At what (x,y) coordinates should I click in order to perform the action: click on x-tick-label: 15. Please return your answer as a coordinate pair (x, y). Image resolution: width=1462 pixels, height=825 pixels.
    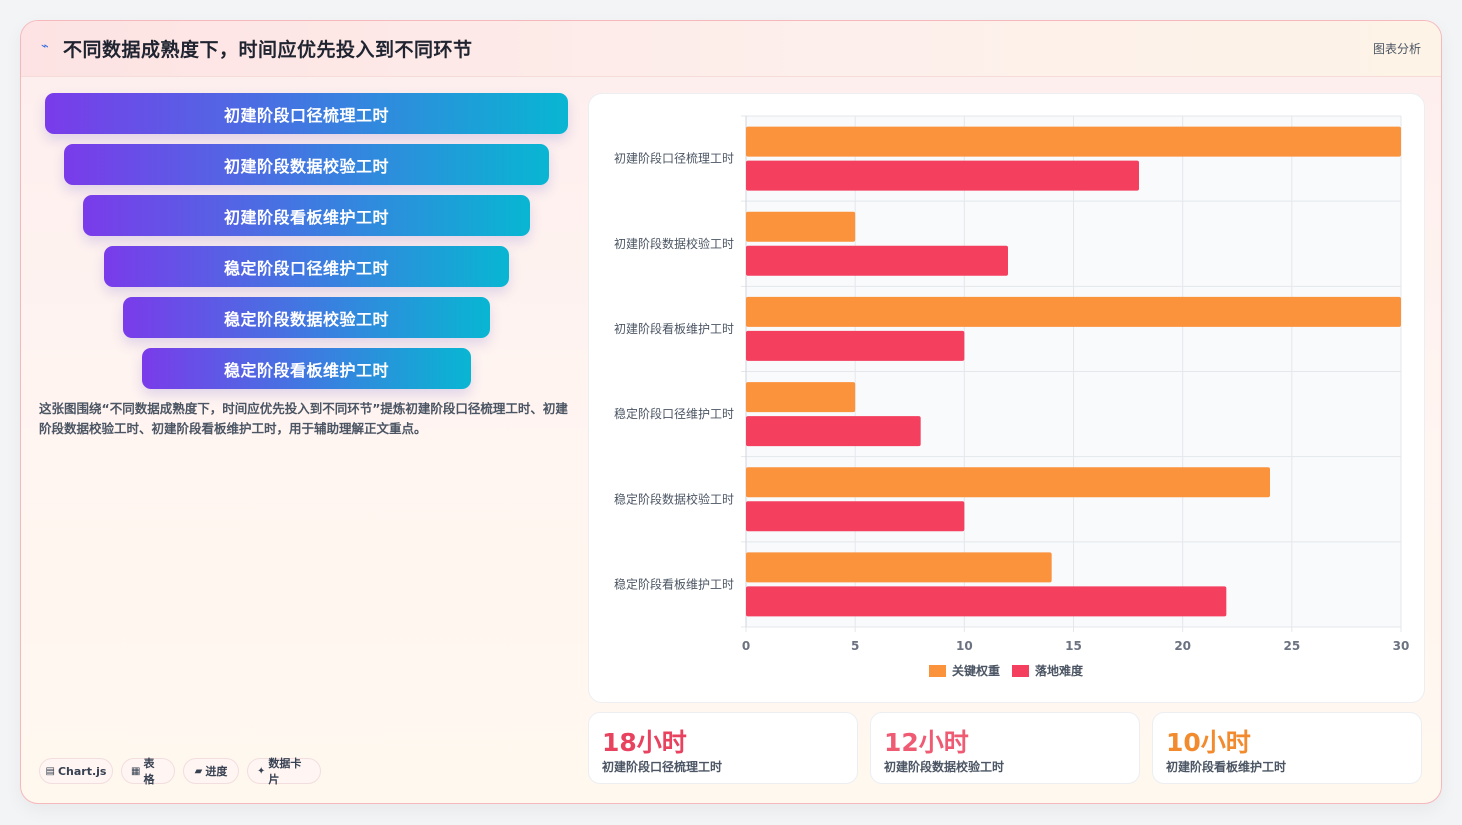
    Looking at the image, I should click on (1073, 646).